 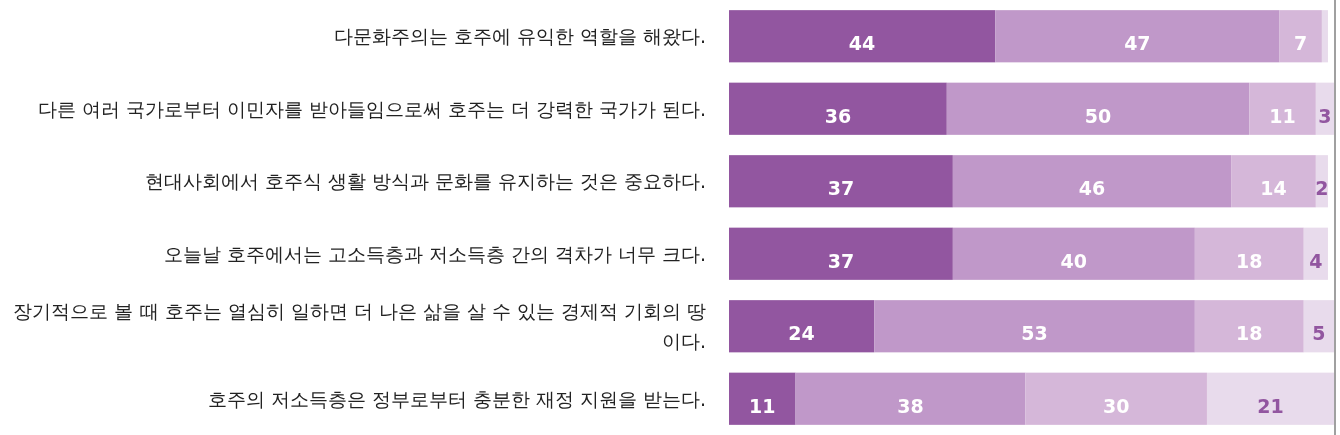 I want to click on y-tick-label: 오늘날 호주에서는 고소득층과 저소득층 간의 격차가 너무 크다., so click(x=434, y=254).